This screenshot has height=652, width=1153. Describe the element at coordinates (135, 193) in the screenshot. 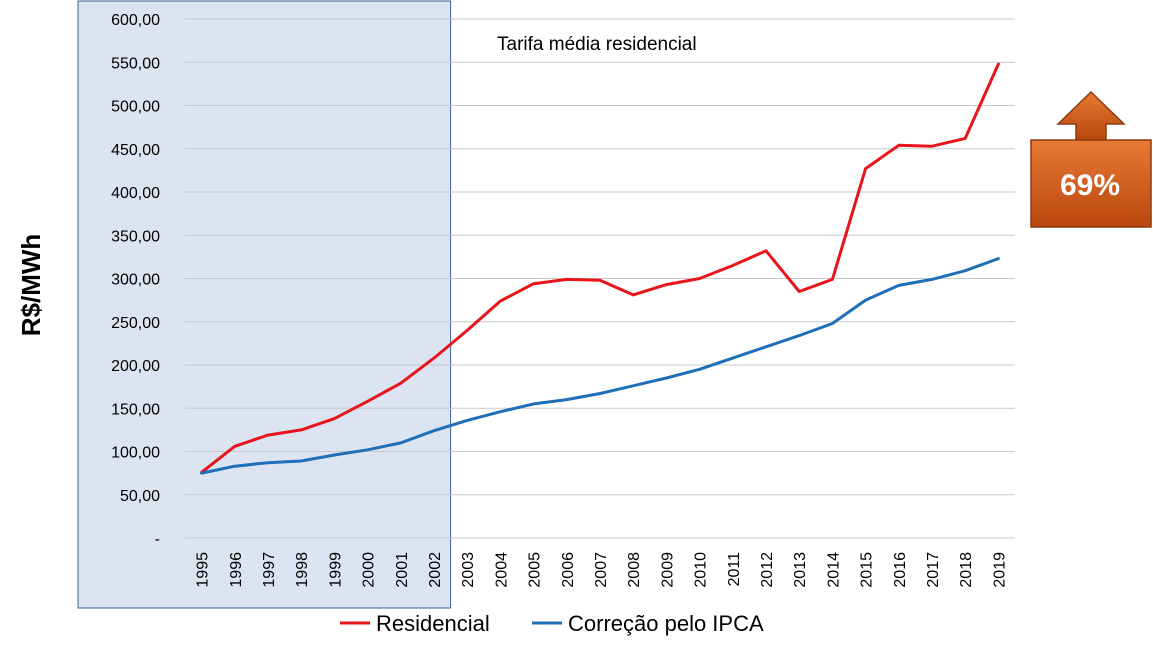

I see `y-tick-label: 400,00` at that location.